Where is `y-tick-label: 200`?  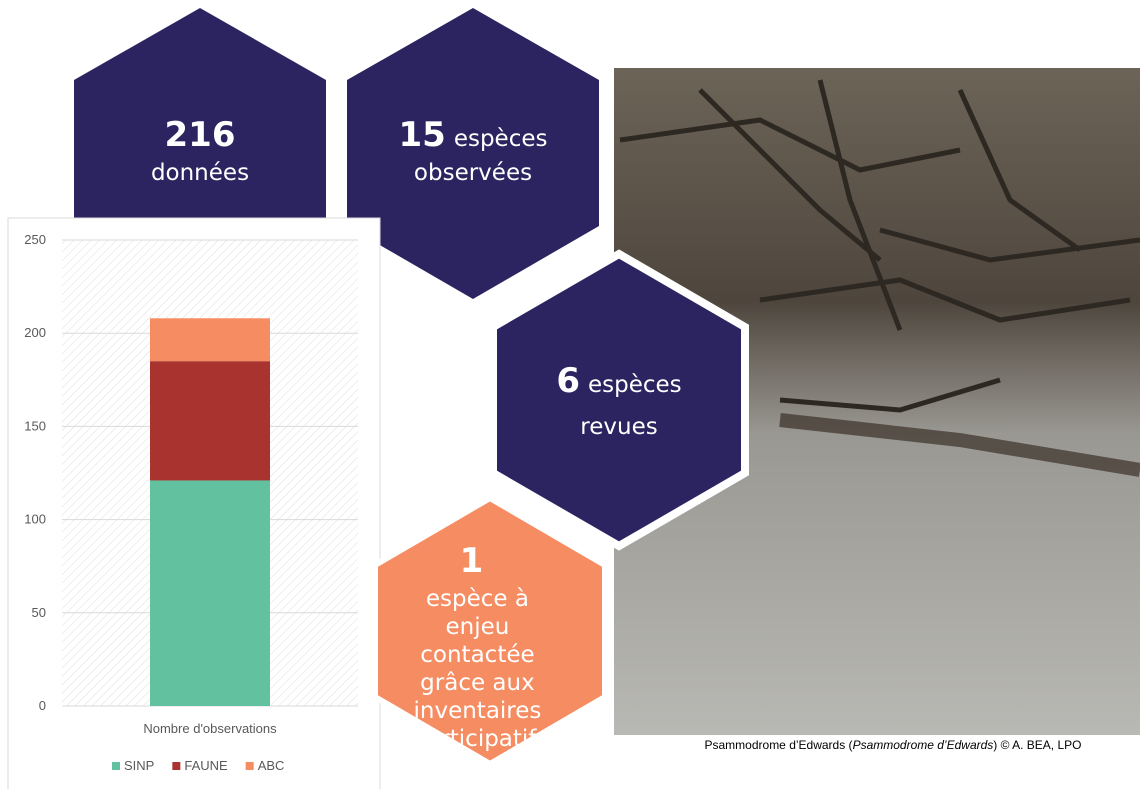
y-tick-label: 200 is located at coordinates (35, 332).